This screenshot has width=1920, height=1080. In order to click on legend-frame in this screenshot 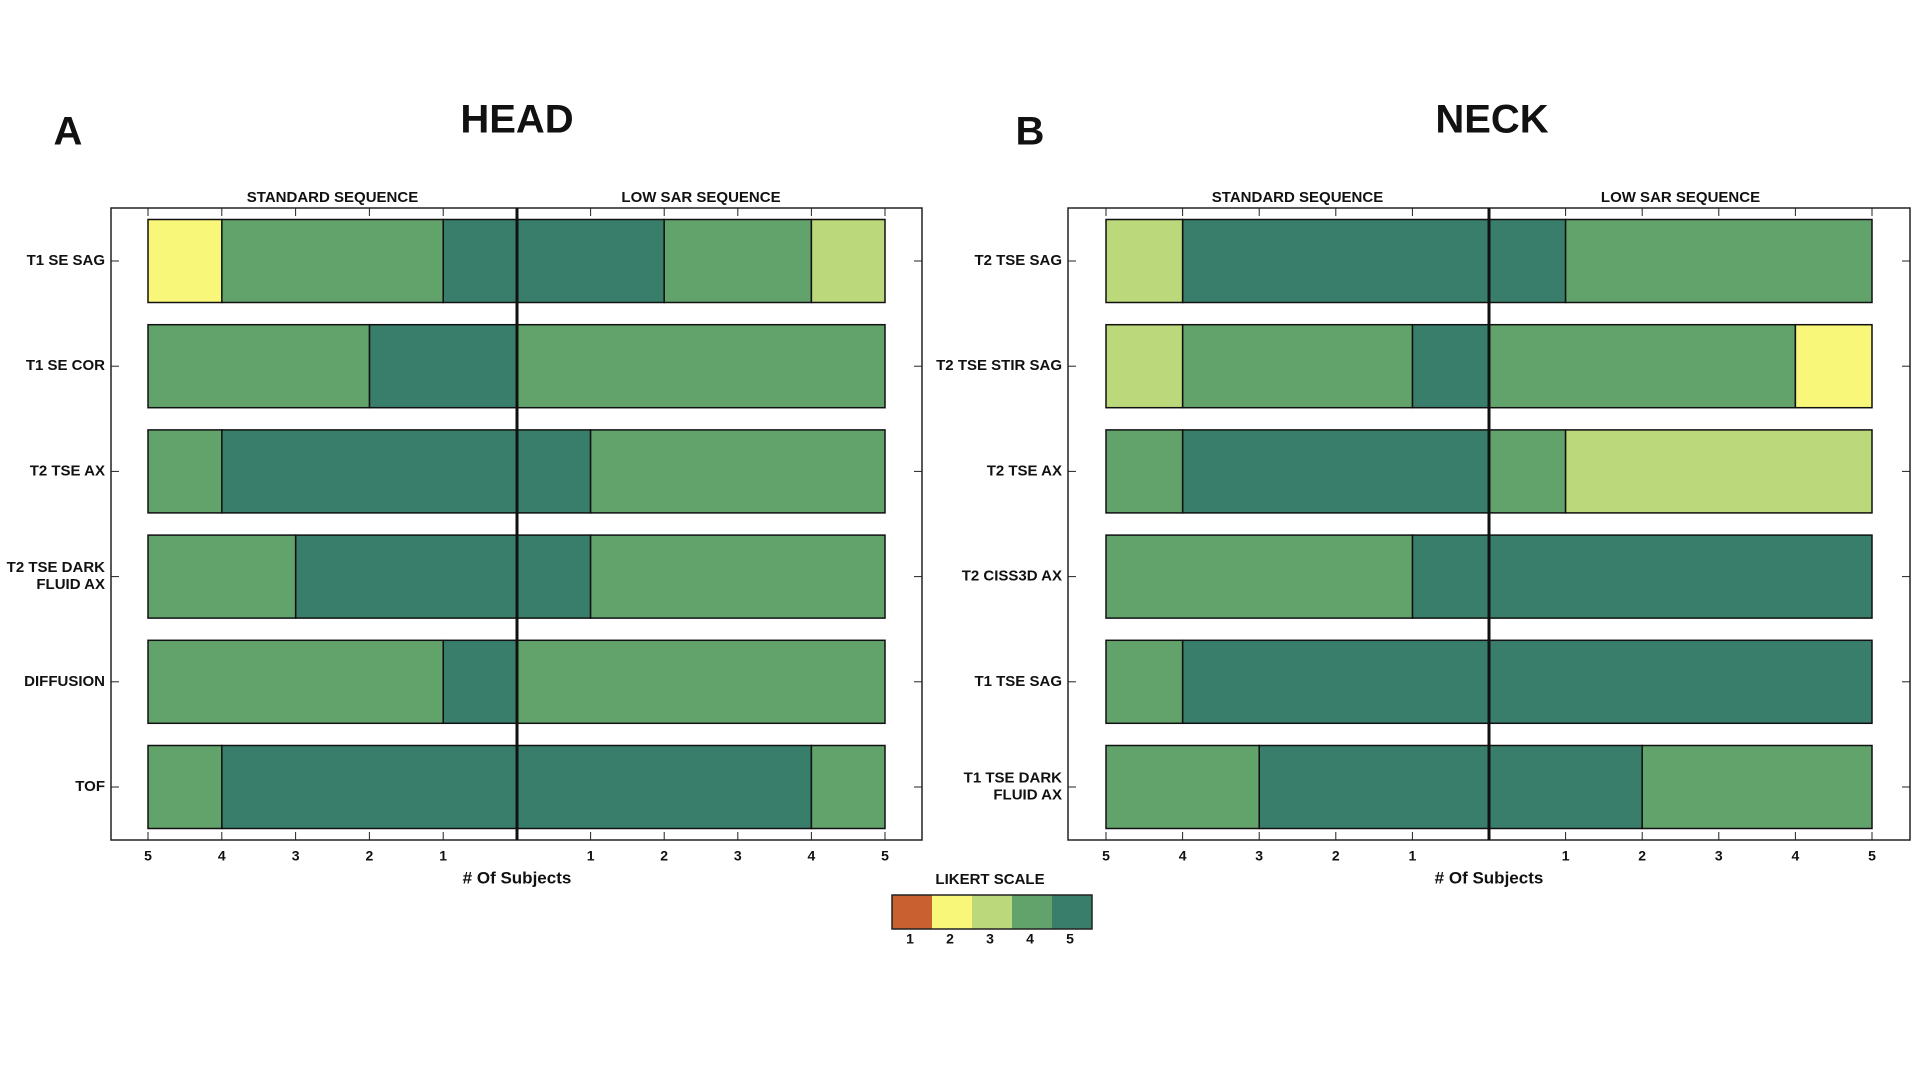, I will do `click(992, 912)`.